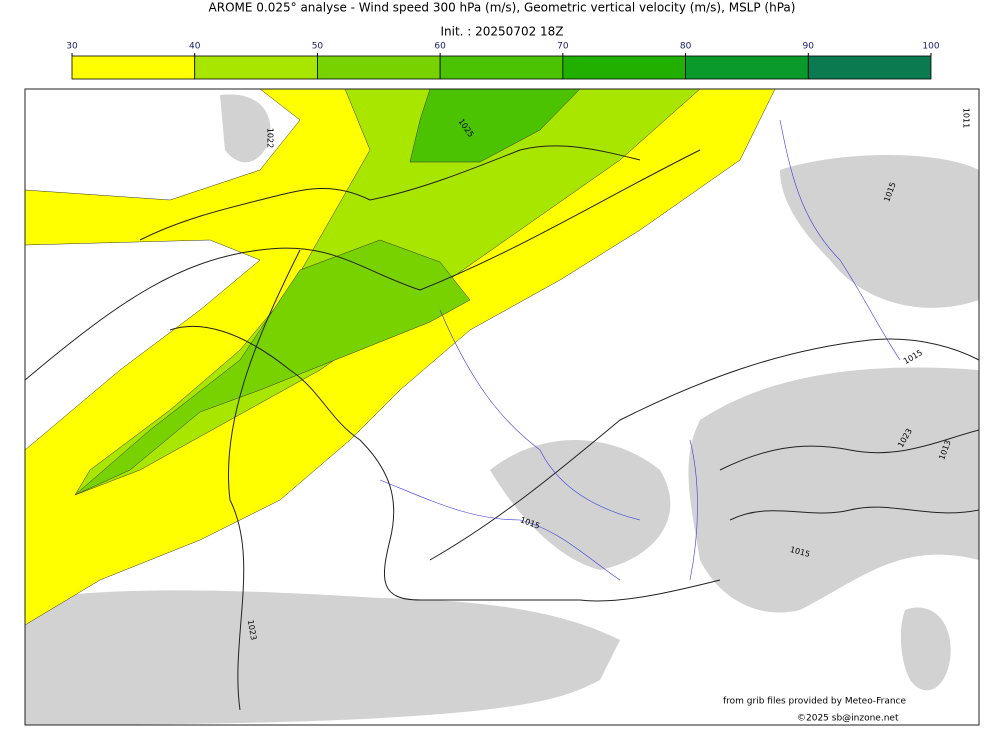  What do you see at coordinates (501, 32) in the screenshot?
I see `subtitle: Init. : 20250702 18Z` at bounding box center [501, 32].